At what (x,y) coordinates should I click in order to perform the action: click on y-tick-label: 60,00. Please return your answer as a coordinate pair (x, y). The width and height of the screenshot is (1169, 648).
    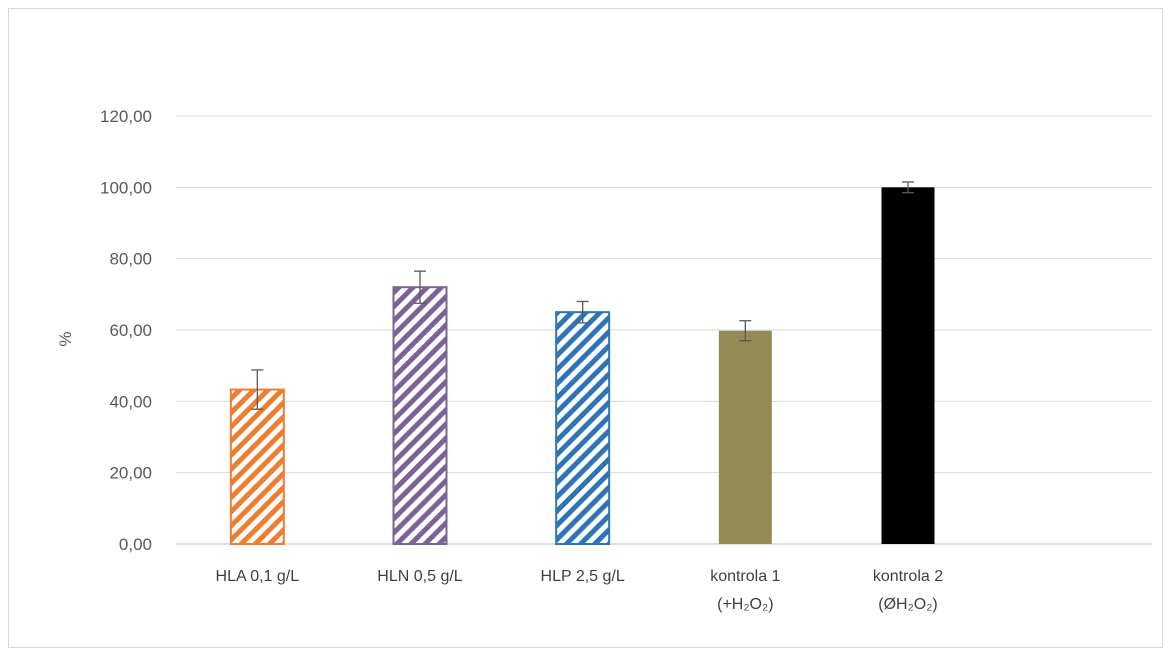
    Looking at the image, I should click on (130, 330).